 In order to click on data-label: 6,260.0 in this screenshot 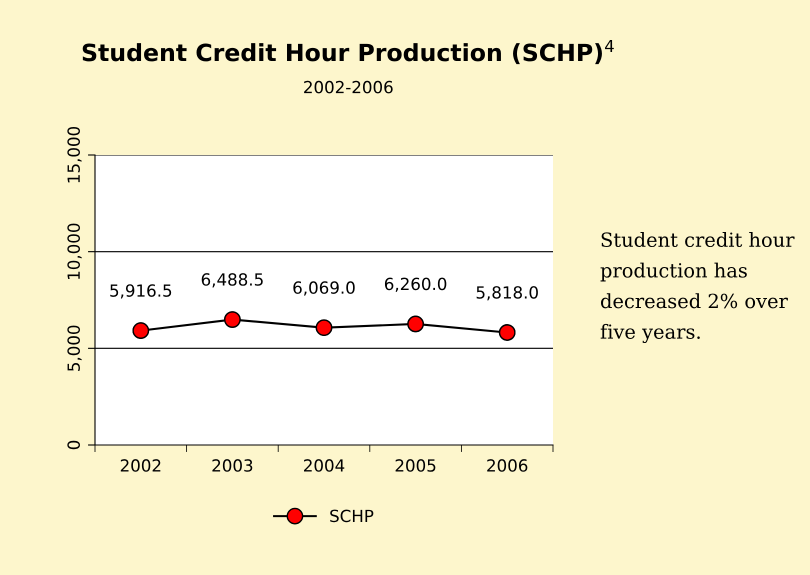, I will do `click(415, 285)`.